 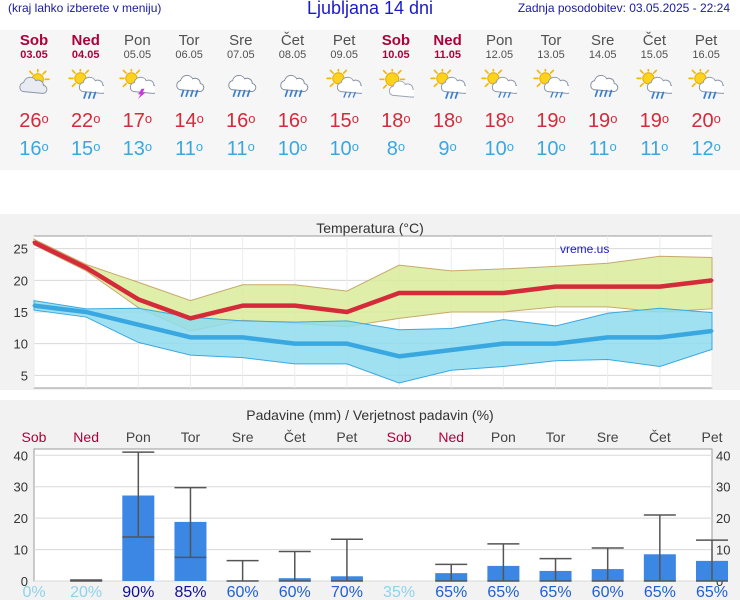 I want to click on min-temperature-value: 12, so click(x=702, y=149).